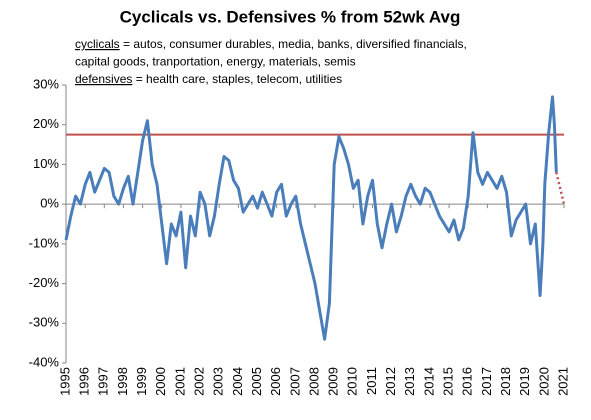  I want to click on x-tick-label: 2013, so click(409, 381).